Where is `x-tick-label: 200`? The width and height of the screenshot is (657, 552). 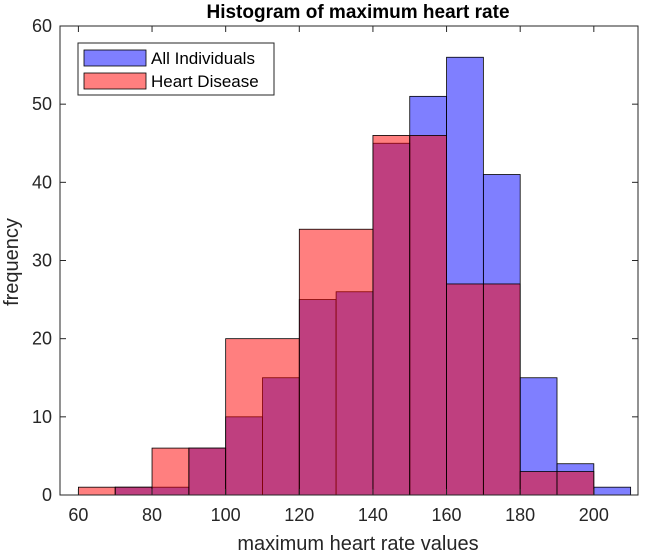
x-tick-label: 200 is located at coordinates (594, 515).